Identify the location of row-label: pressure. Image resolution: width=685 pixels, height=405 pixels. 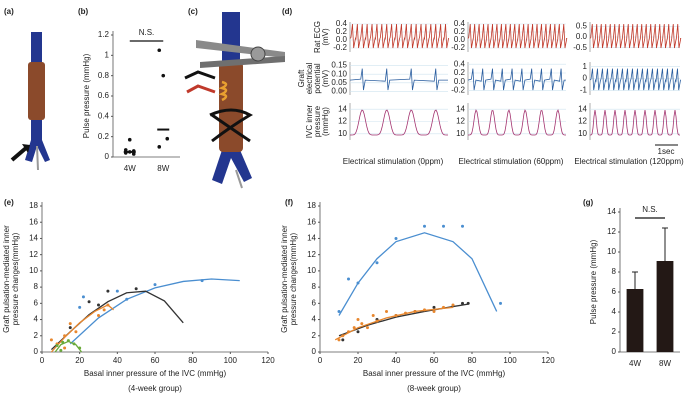
(317, 121).